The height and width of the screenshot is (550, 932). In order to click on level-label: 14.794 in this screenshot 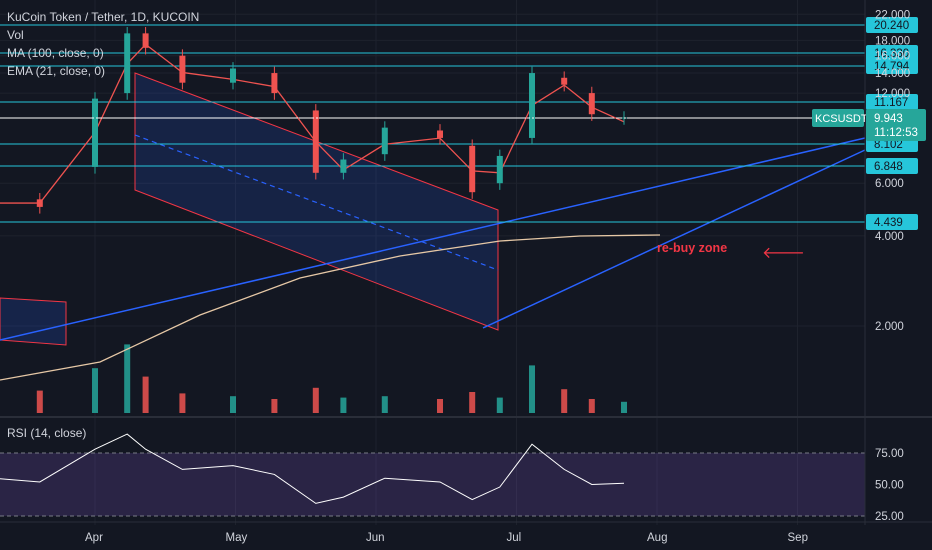, I will do `click(892, 67)`.